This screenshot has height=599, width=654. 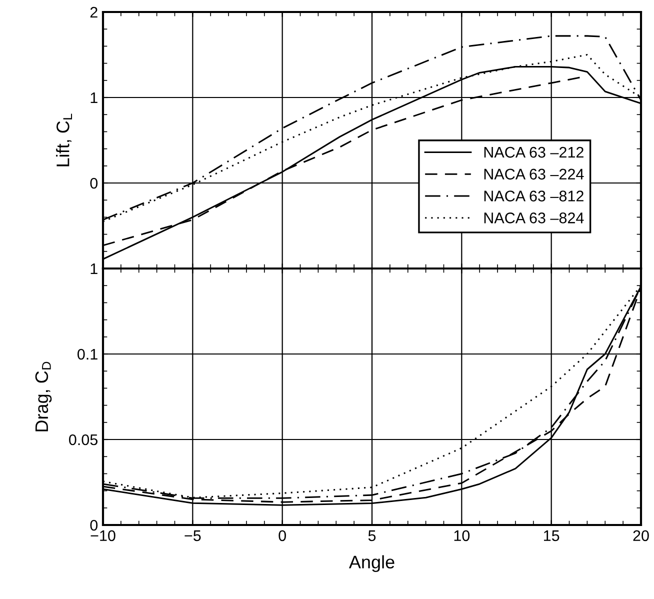 What do you see at coordinates (94, 12) in the screenshot?
I see `y-tick-label: 2` at bounding box center [94, 12].